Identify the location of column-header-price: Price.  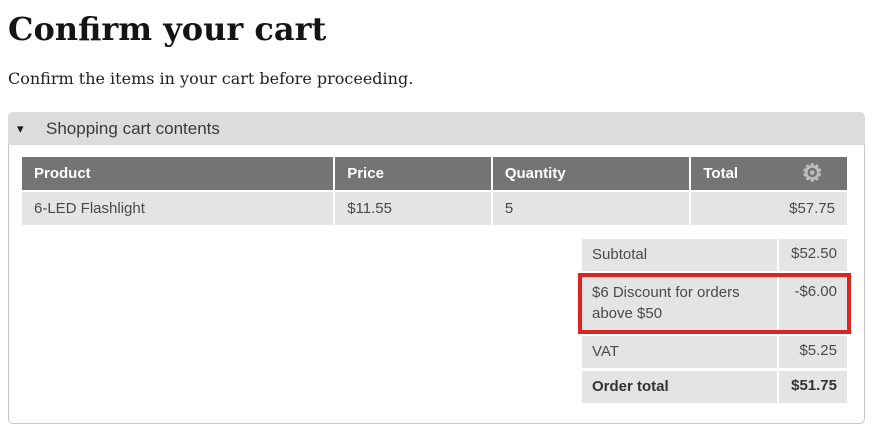
(413, 173).